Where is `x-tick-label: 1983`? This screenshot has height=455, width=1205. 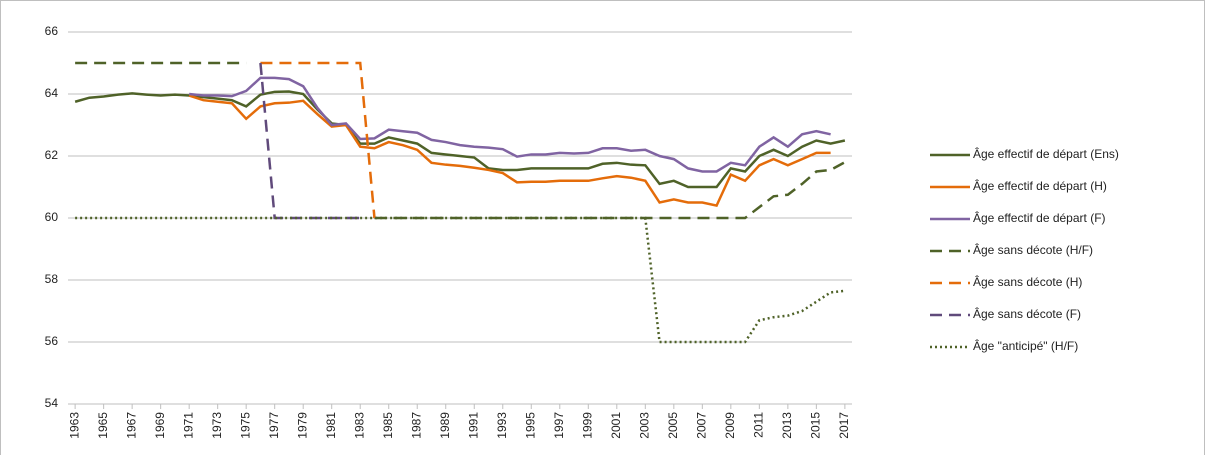 x-tick-label: 1983 is located at coordinates (359, 425).